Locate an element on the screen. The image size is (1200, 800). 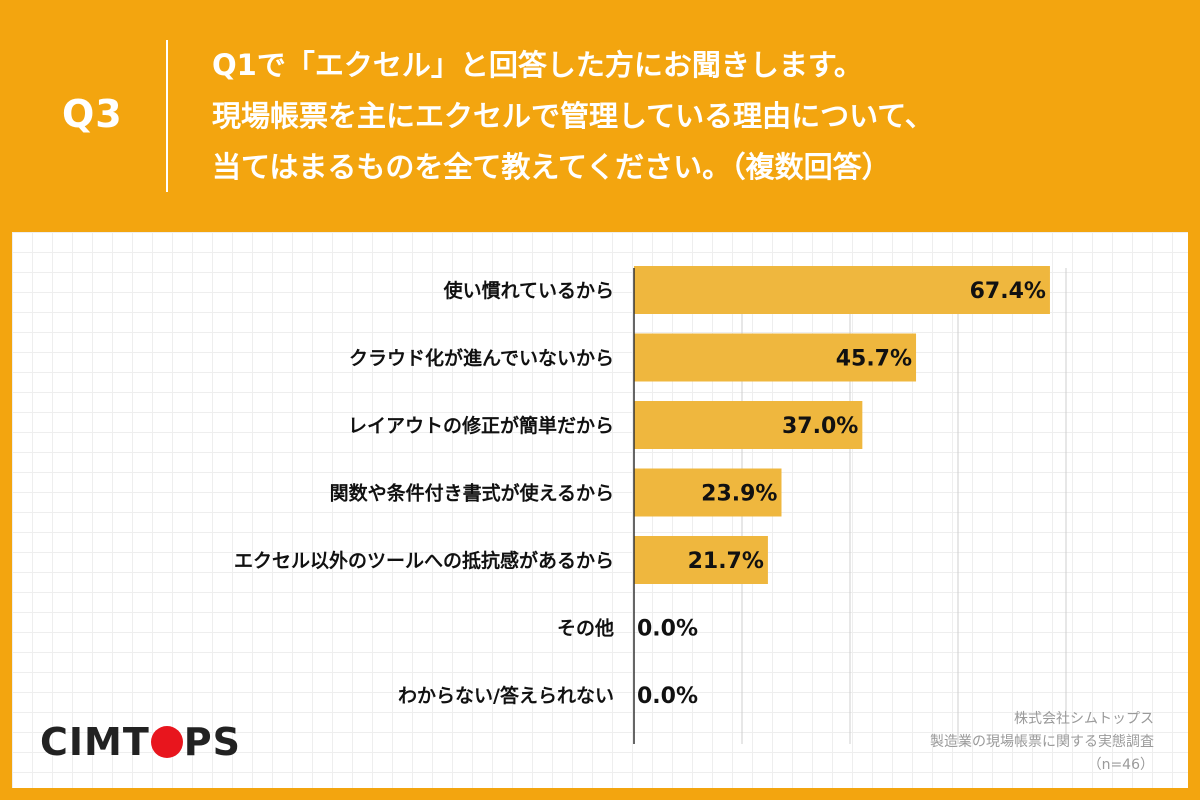
logo-dot-icon is located at coordinates (166, 742).